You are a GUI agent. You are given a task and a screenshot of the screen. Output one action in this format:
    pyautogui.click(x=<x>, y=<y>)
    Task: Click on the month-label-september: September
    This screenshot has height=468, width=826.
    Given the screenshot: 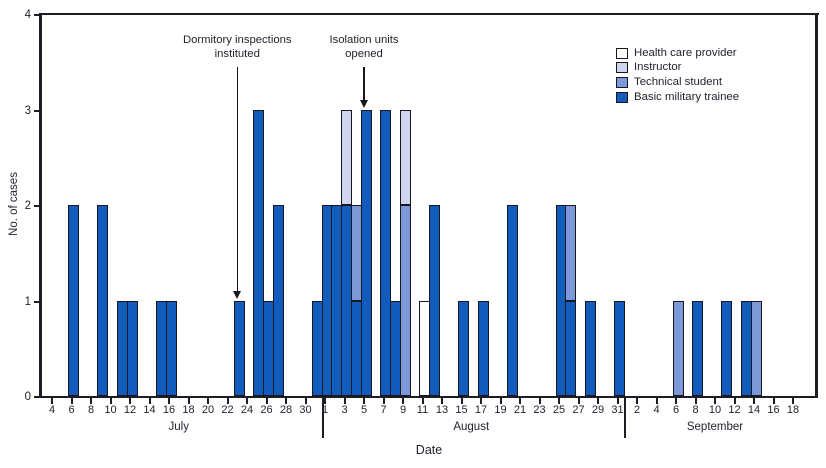 What is the action you would take?
    pyautogui.click(x=715, y=427)
    